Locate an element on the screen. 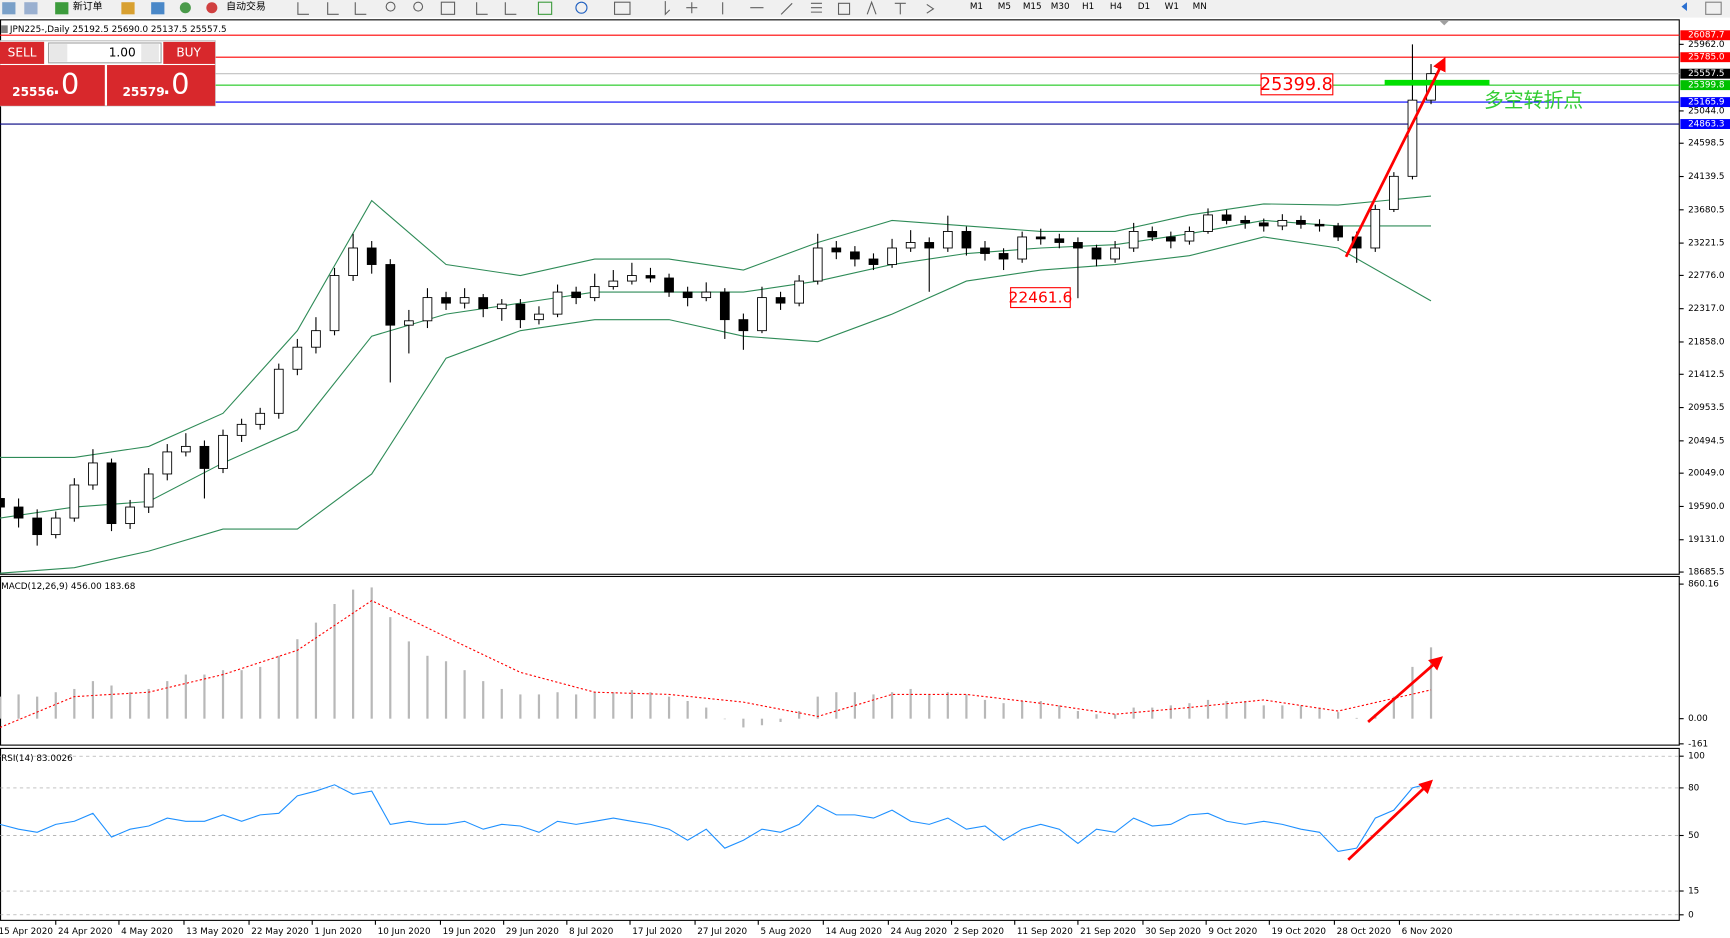 The image size is (1730, 938). periods is located at coordinates (581, 7).